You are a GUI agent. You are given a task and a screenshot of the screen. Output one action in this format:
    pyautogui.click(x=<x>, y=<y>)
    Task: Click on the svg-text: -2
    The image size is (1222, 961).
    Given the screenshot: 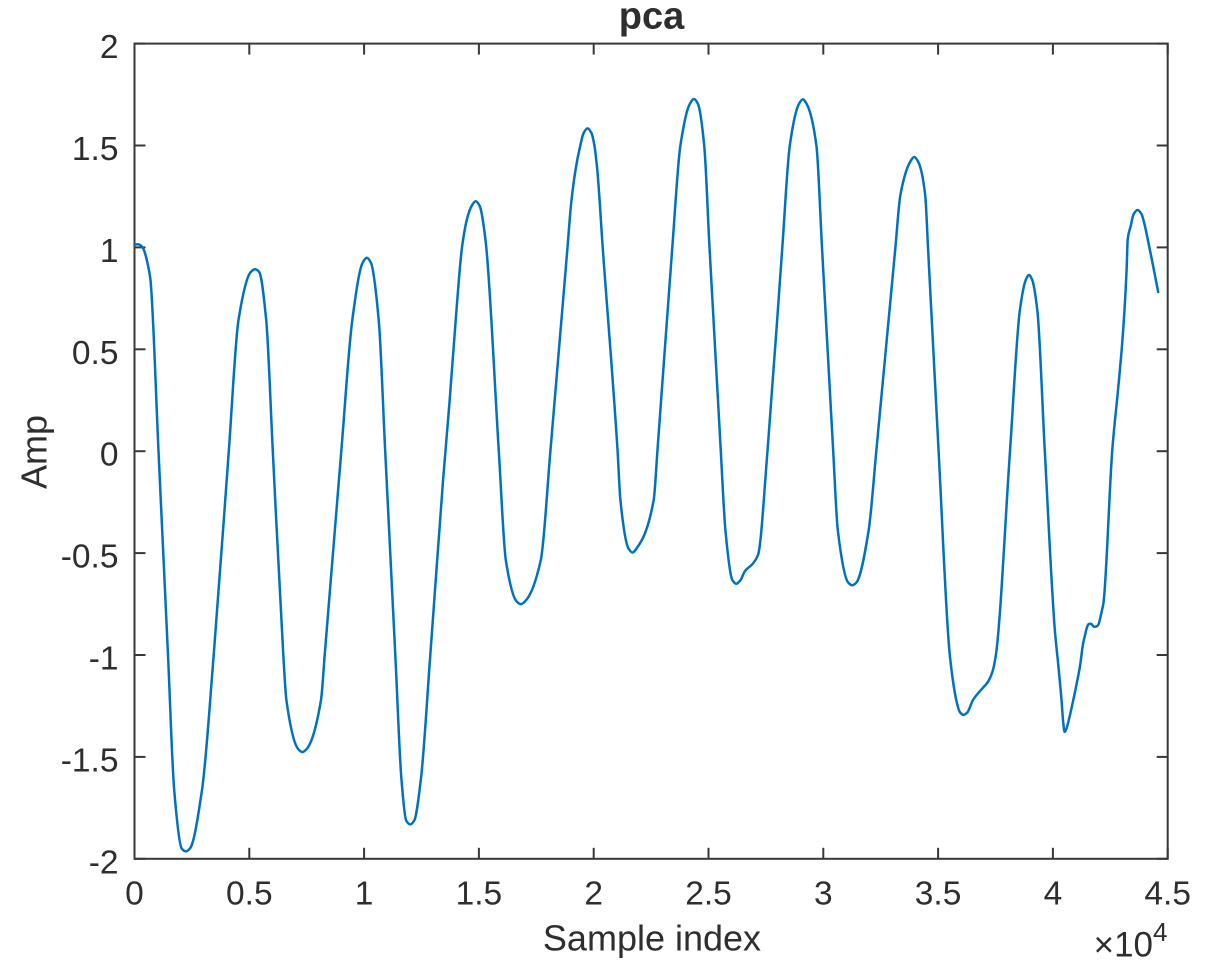 What is the action you would take?
    pyautogui.click(x=104, y=862)
    